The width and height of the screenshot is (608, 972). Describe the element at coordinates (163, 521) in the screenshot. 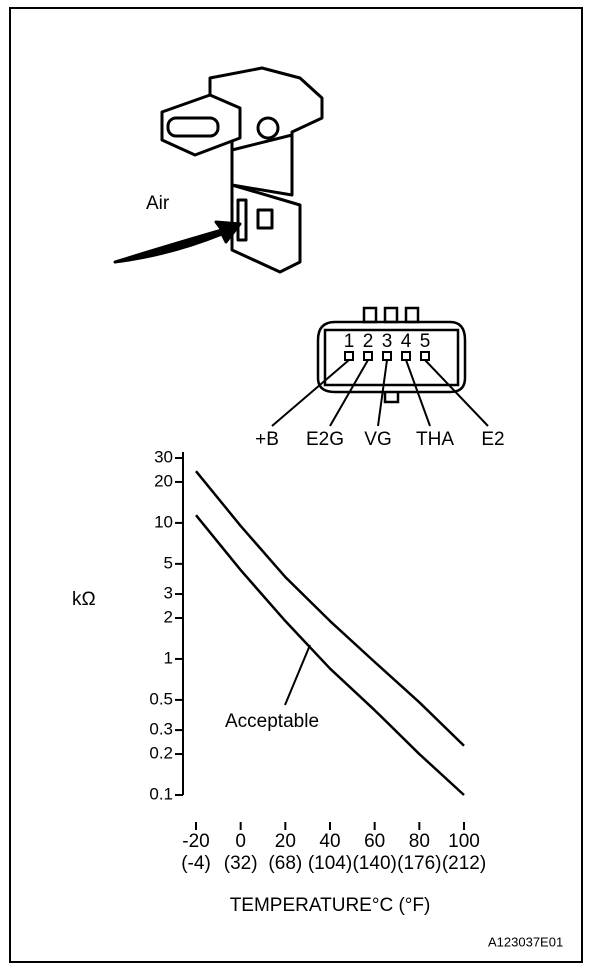

I see `y-tick-label: 10` at that location.